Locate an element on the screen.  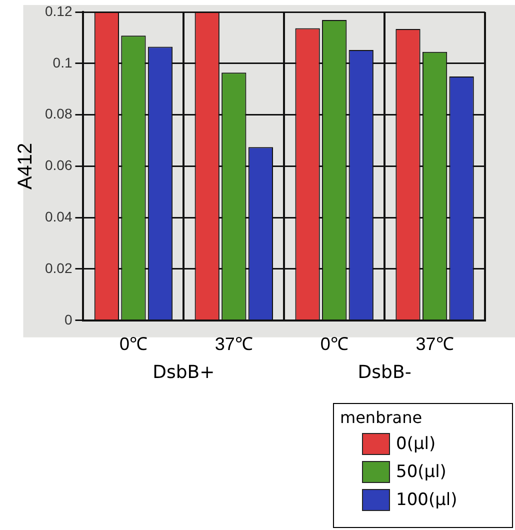
y-tick-label: 0.08 is located at coordinates (58, 114).